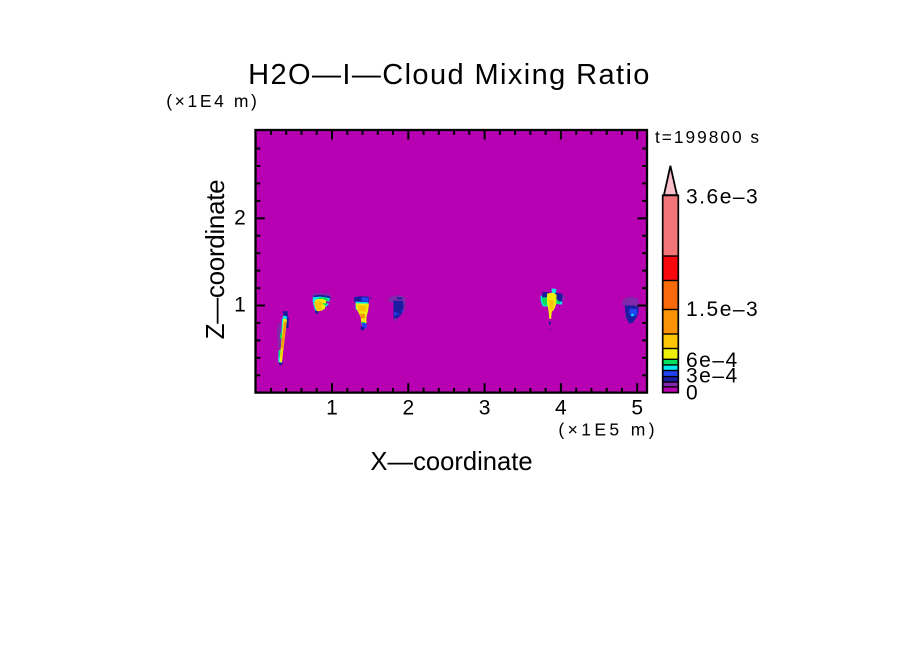 This screenshot has height=654, width=904. Describe the element at coordinates (692, 392) in the screenshot. I see `svg-text: 0` at that location.